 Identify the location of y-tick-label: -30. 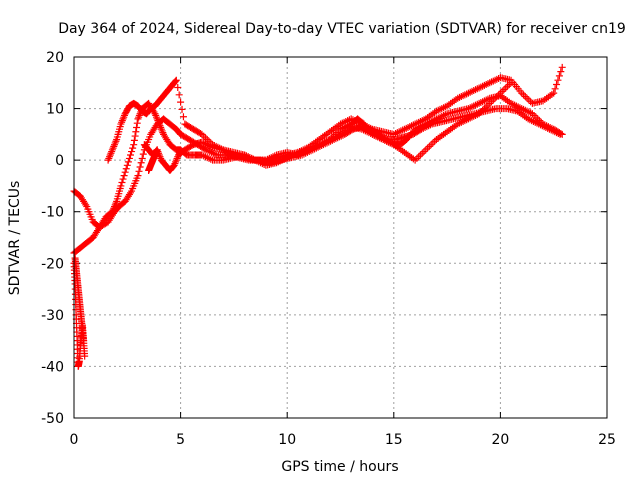
(52, 316).